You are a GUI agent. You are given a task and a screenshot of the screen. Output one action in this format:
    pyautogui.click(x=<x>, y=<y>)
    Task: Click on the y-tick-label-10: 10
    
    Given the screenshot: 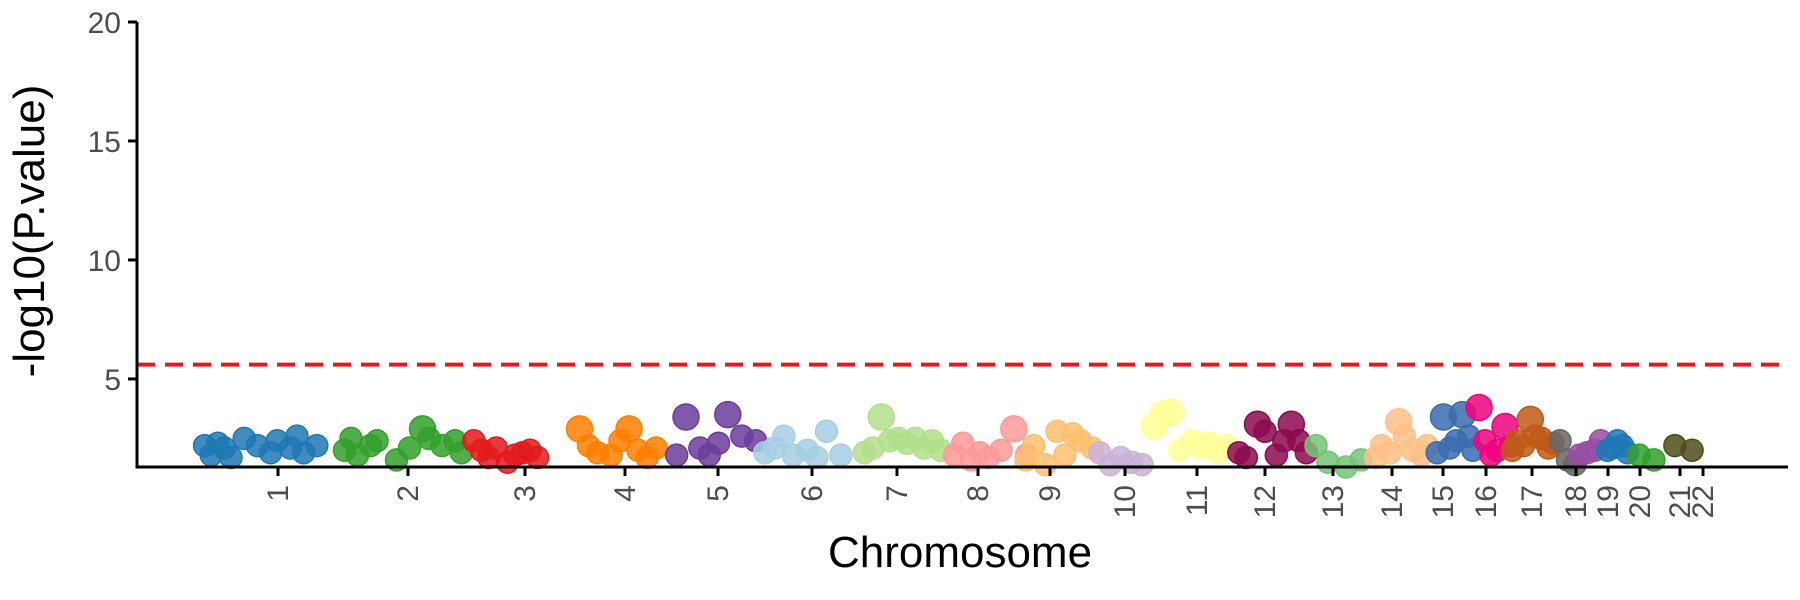 What is the action you would take?
    pyautogui.click(x=104, y=261)
    